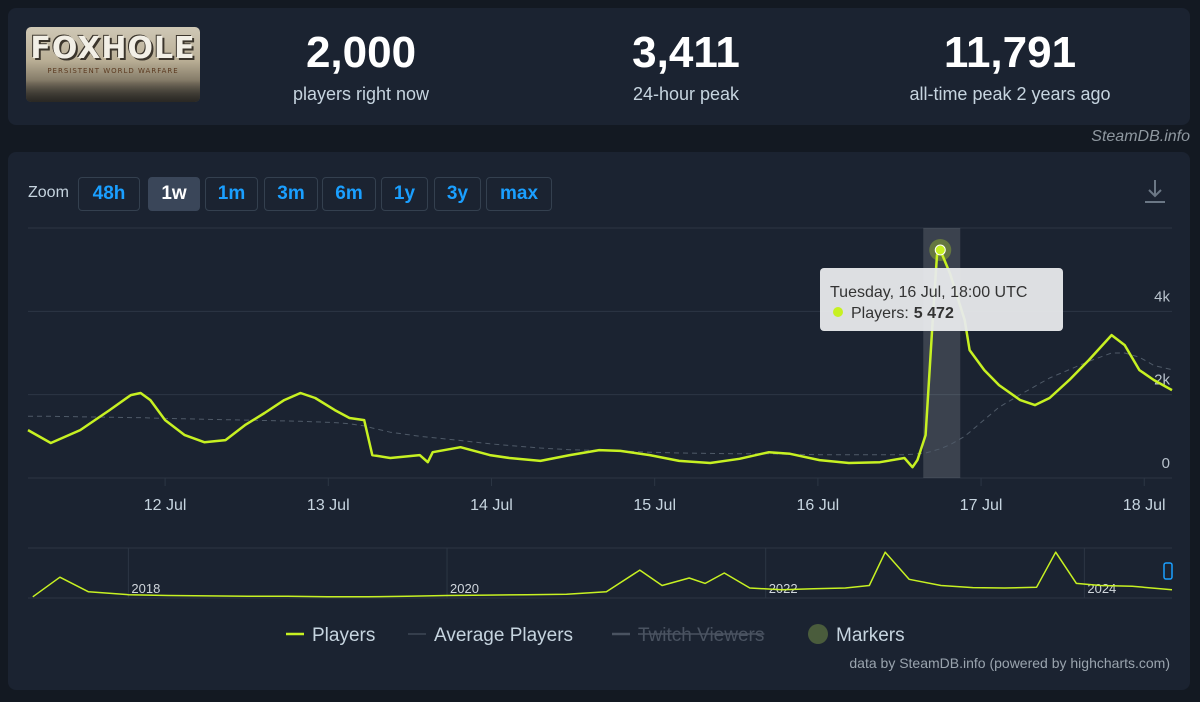  What do you see at coordinates (1168, 571) in the screenshot?
I see `navigator-handle` at bounding box center [1168, 571].